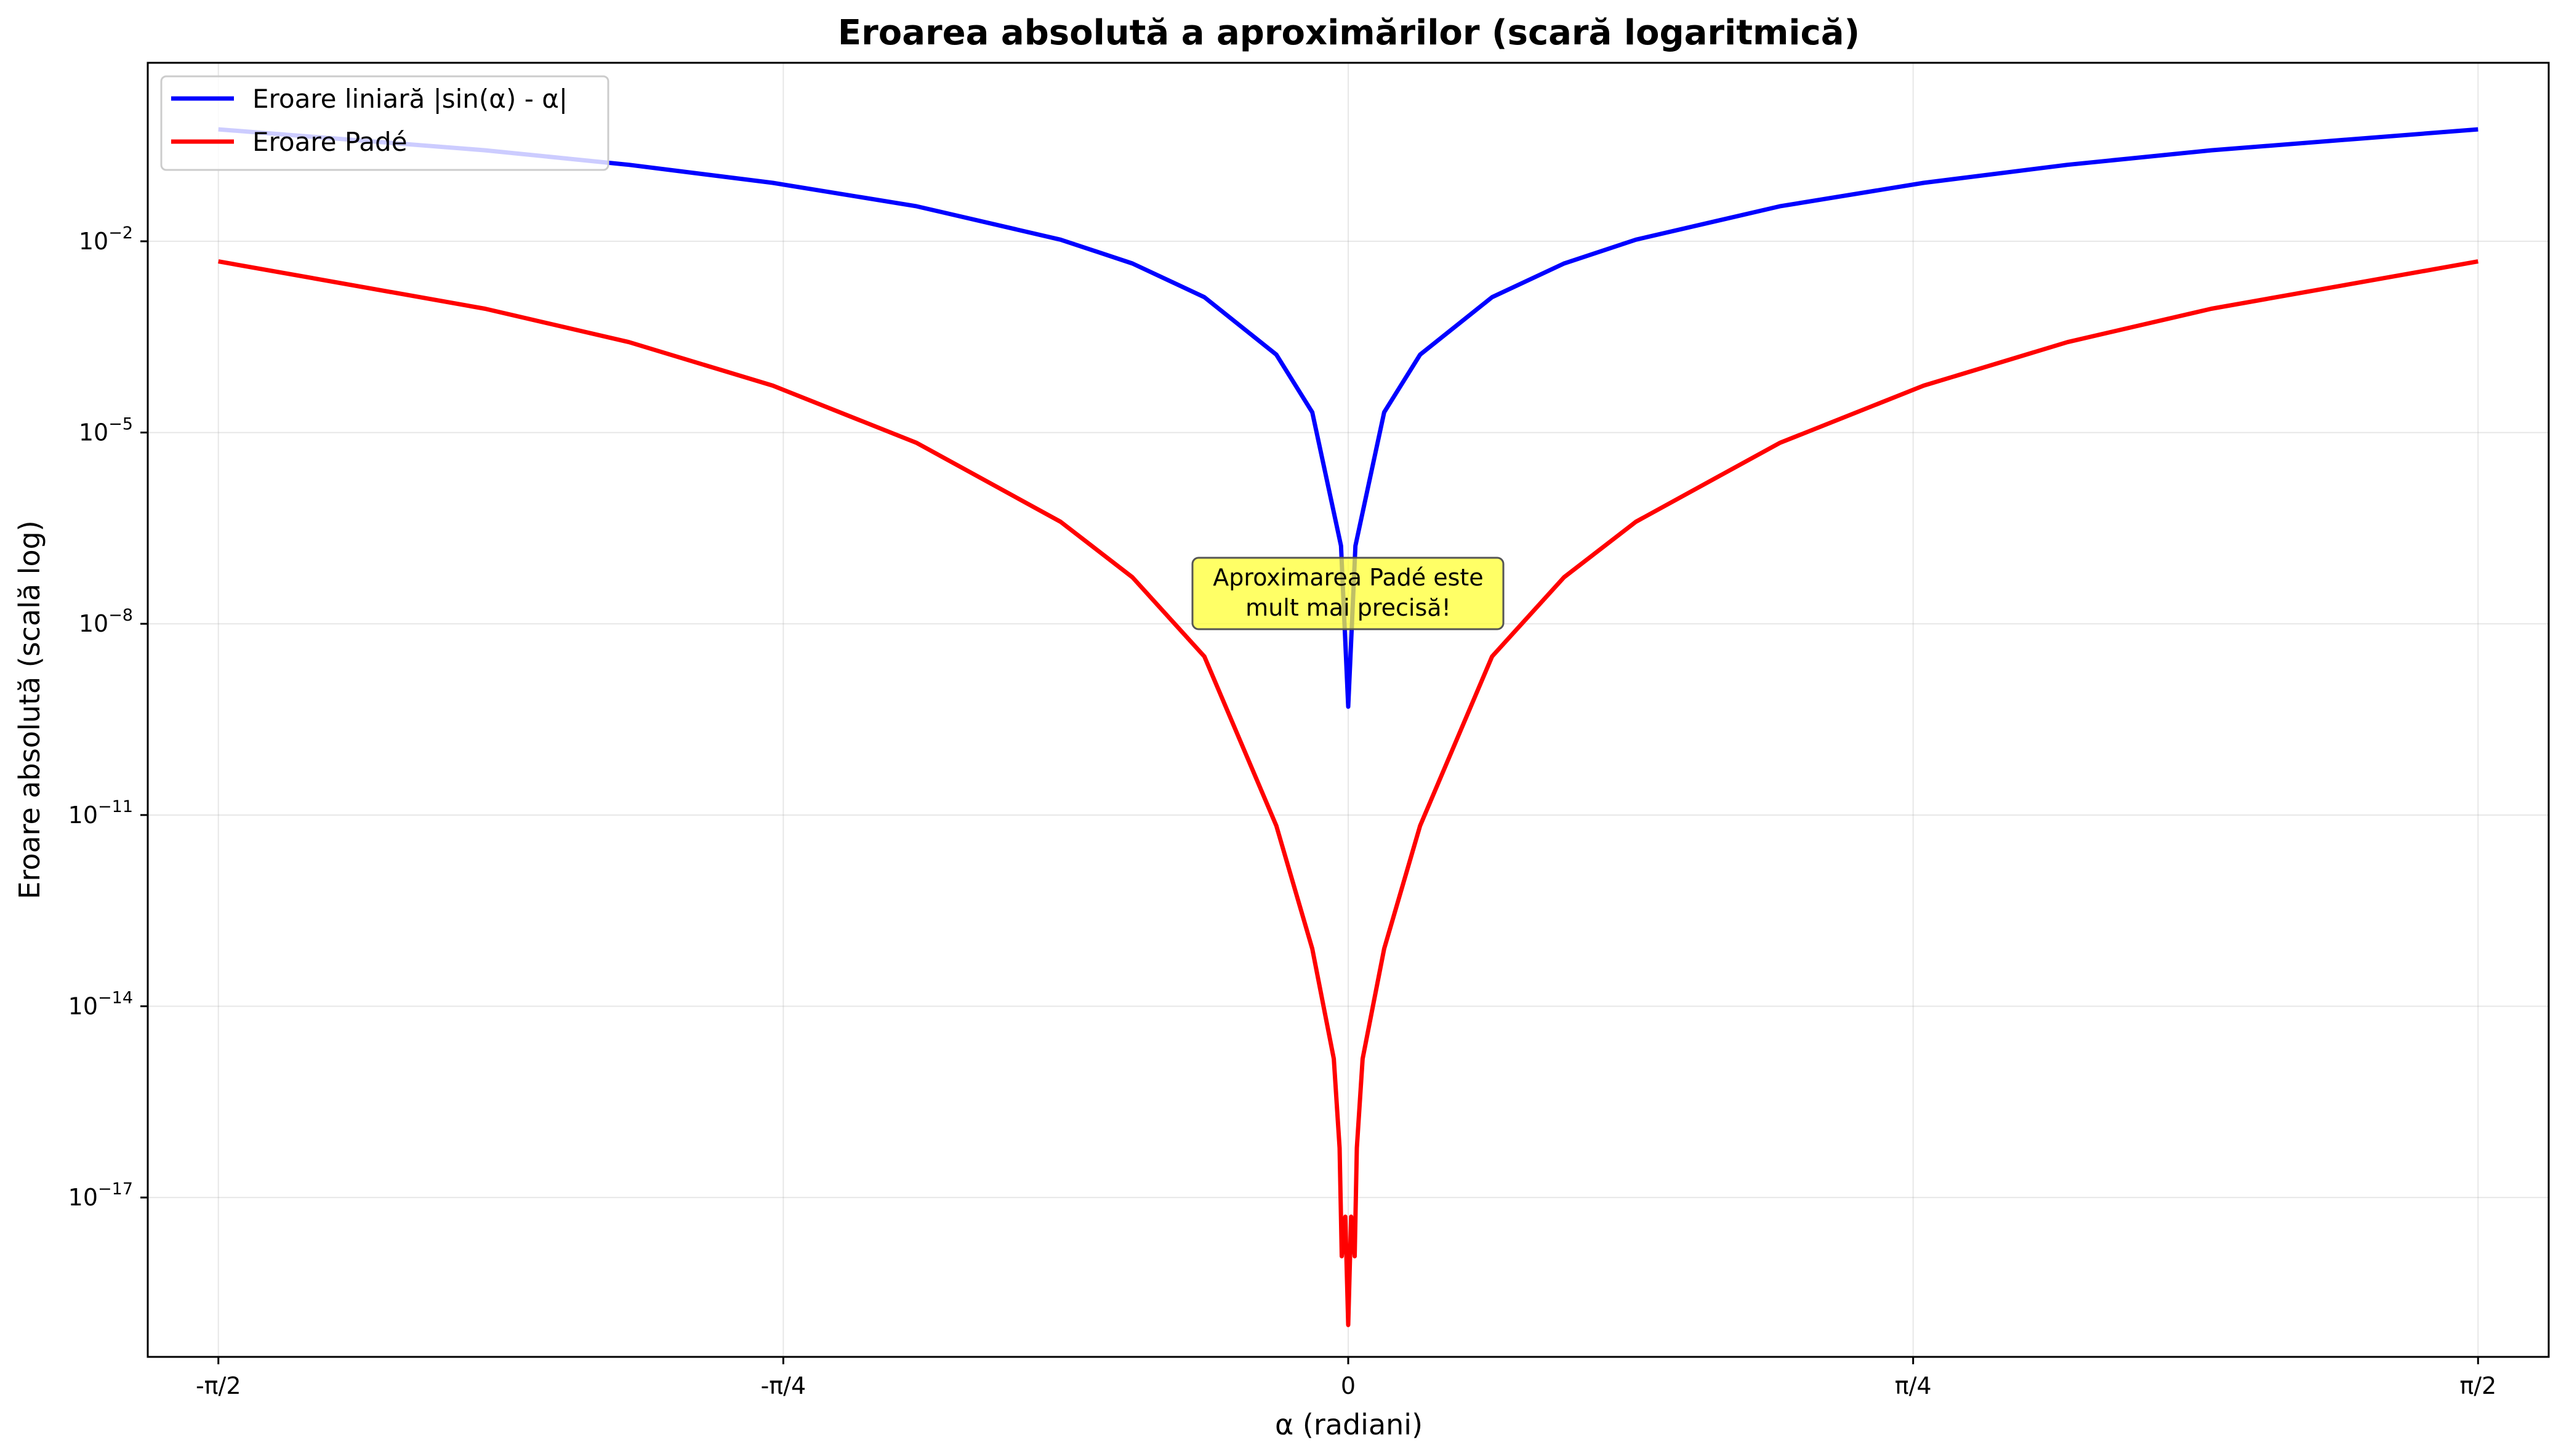 The width and height of the screenshot is (2561, 1456). Describe the element at coordinates (100, 813) in the screenshot. I see `y-tick-label: 10⁻¹¹` at that location.